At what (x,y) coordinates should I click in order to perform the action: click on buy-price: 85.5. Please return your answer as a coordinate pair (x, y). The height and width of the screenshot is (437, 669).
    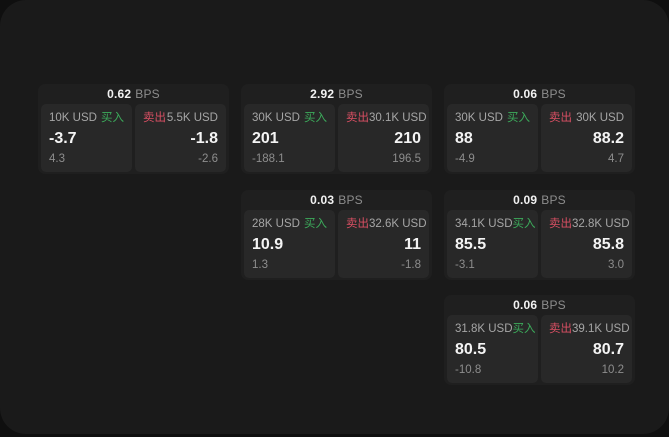
    Looking at the image, I should click on (471, 244).